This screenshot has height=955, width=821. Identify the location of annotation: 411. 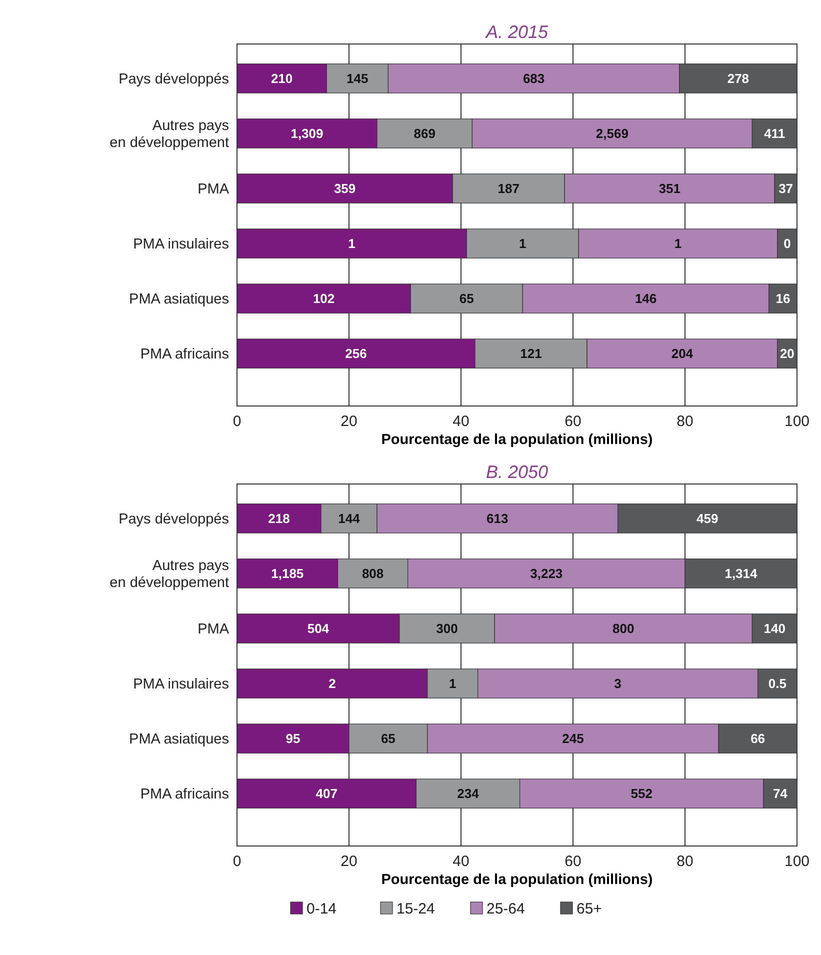
(775, 134).